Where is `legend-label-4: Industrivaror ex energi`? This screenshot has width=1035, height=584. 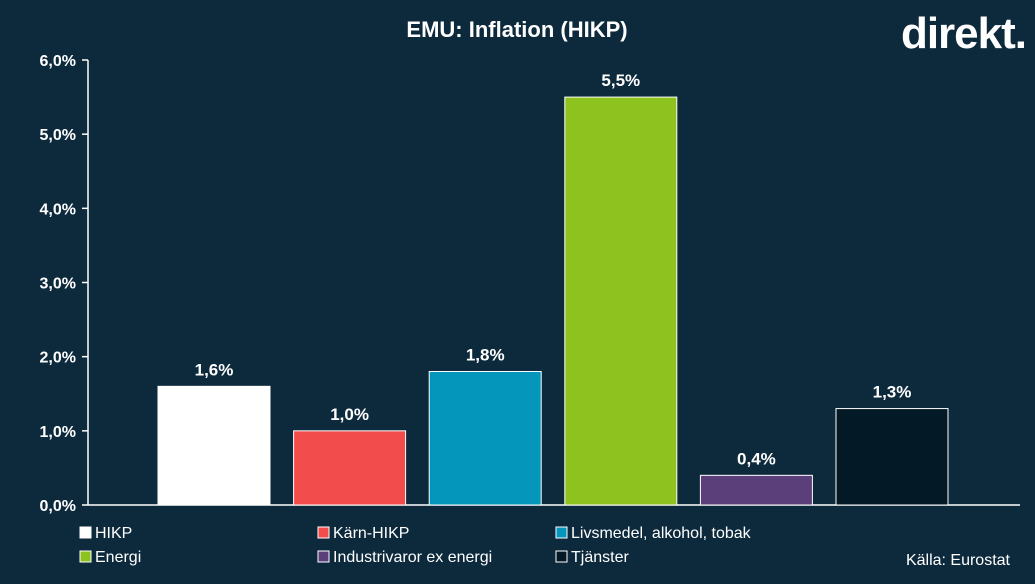
legend-label-4: Industrivaror ex energi is located at coordinates (412, 557).